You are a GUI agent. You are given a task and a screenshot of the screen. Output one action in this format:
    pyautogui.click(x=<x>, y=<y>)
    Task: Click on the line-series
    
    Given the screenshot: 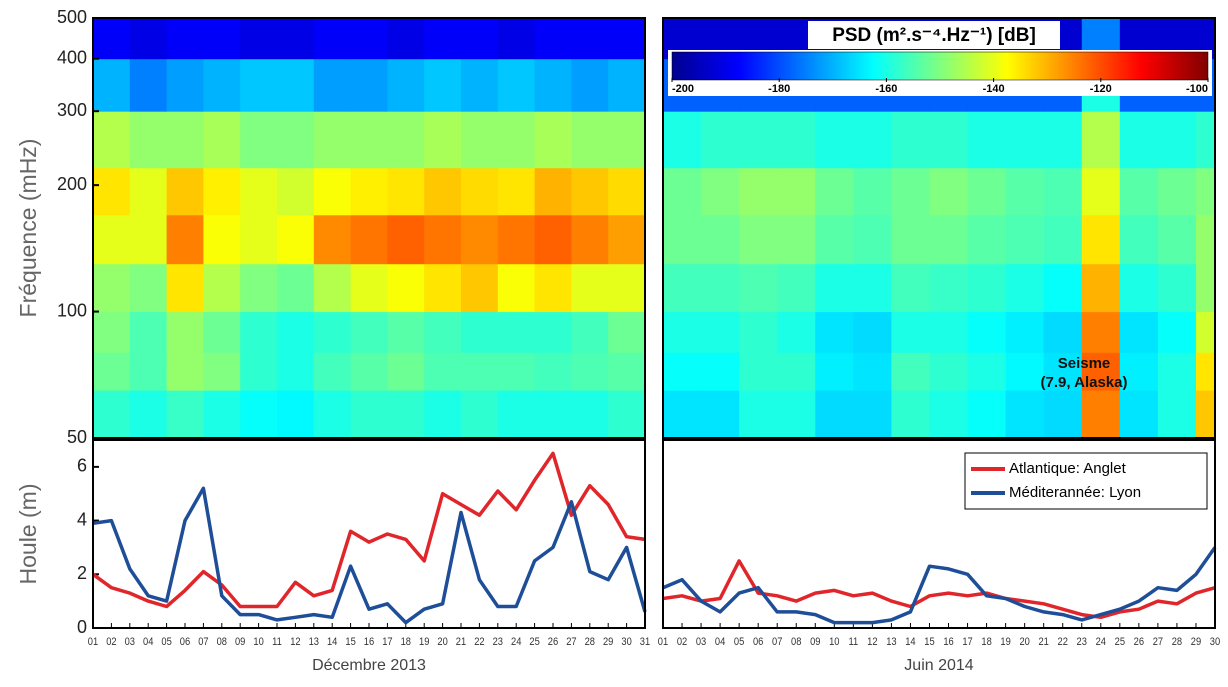 What is the action you would take?
    pyautogui.click(x=939, y=585)
    